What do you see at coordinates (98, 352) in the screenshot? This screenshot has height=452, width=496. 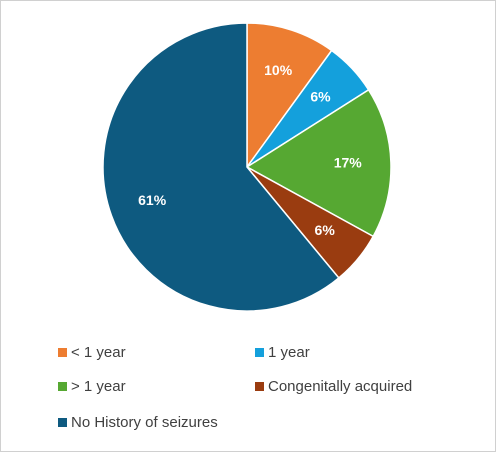 I see `legend-label: < 1 year` at bounding box center [98, 352].